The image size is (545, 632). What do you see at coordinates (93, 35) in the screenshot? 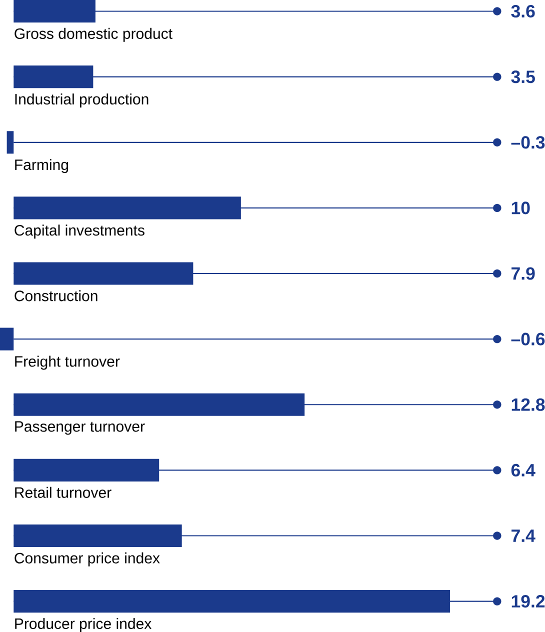
I see `y-tick-label: Gross domestic product` at bounding box center [93, 35].